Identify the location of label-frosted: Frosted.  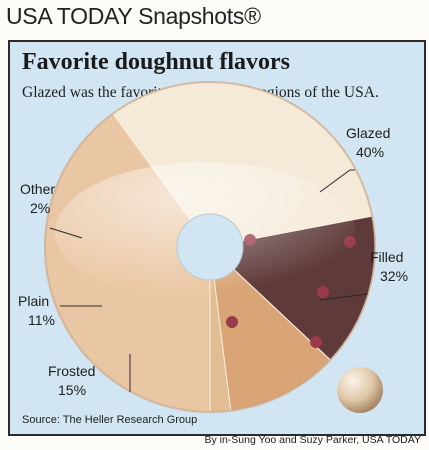
(71, 371).